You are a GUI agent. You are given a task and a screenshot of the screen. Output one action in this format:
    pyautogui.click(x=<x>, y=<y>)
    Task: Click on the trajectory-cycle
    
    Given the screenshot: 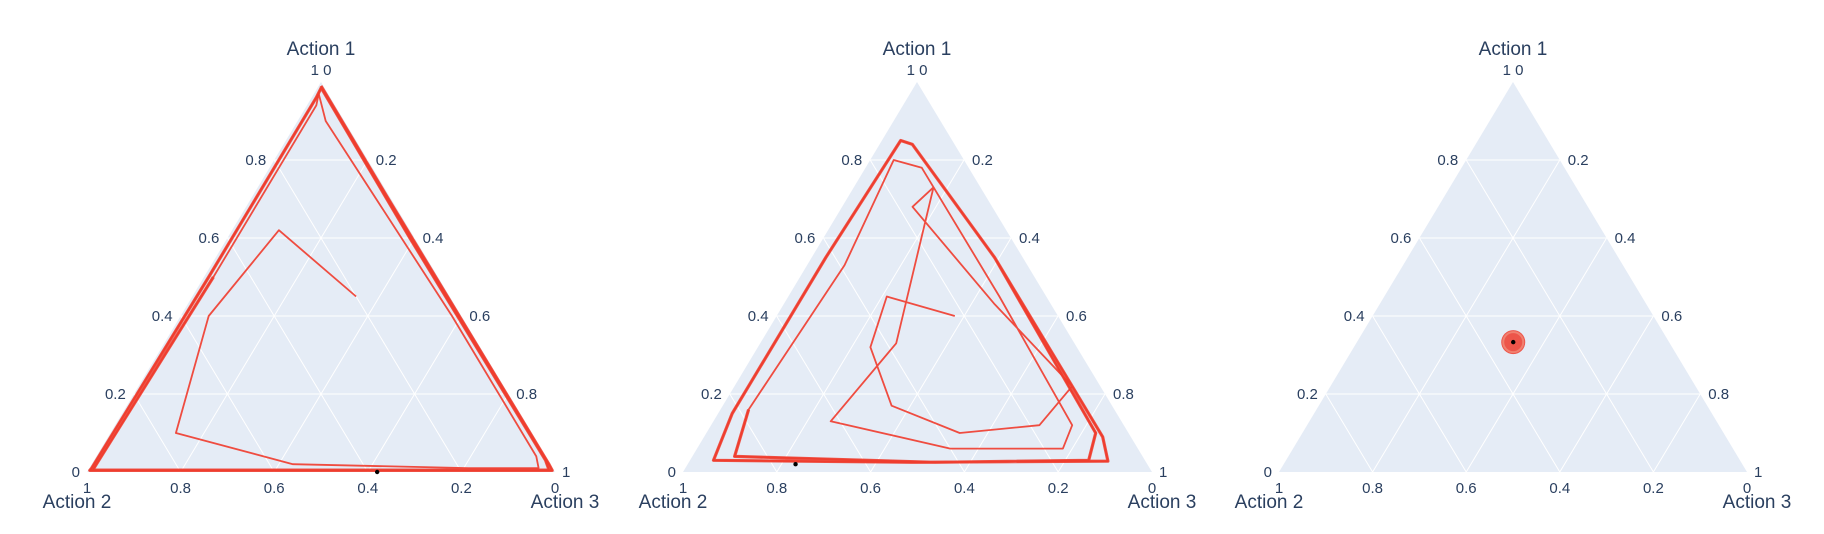 What is the action you would take?
    pyautogui.click(x=910, y=301)
    